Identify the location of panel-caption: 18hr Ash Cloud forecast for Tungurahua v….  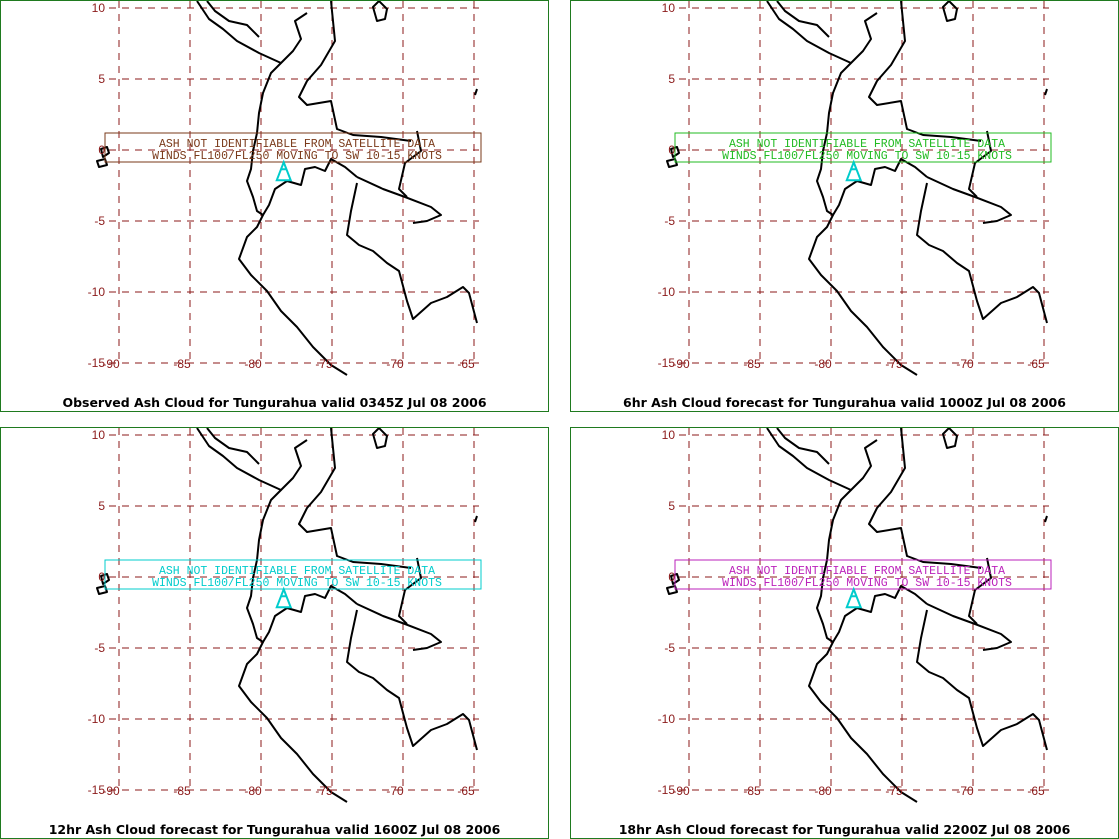
(844, 829).